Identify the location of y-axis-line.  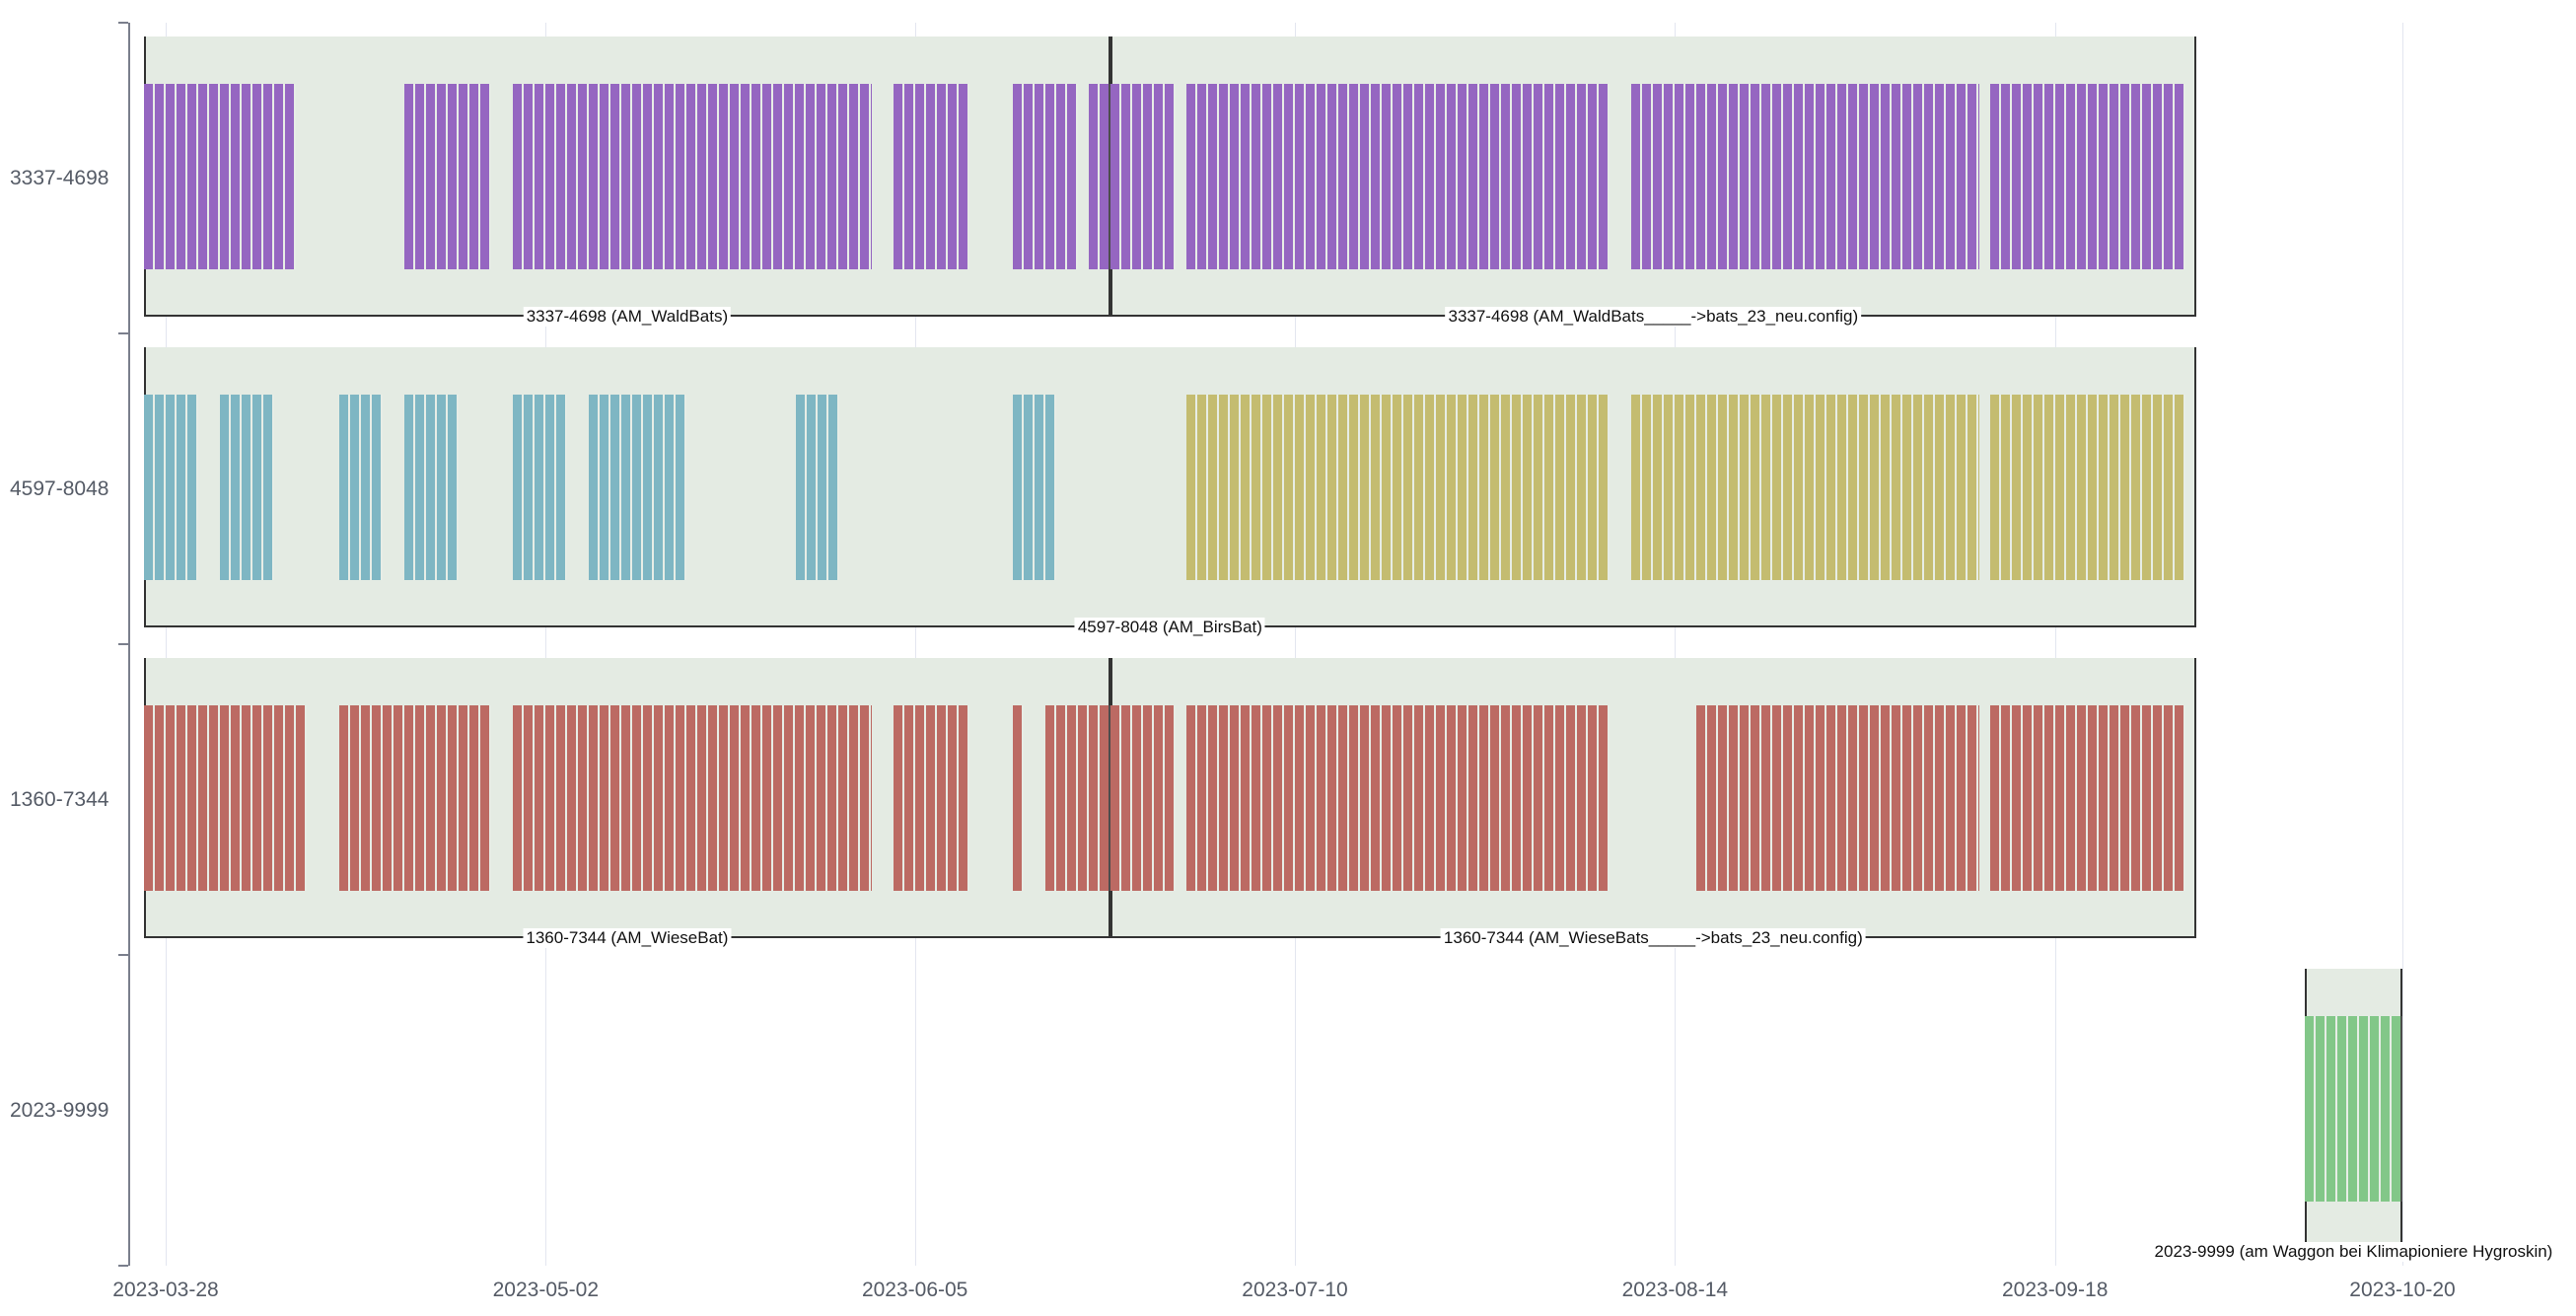
(129, 644).